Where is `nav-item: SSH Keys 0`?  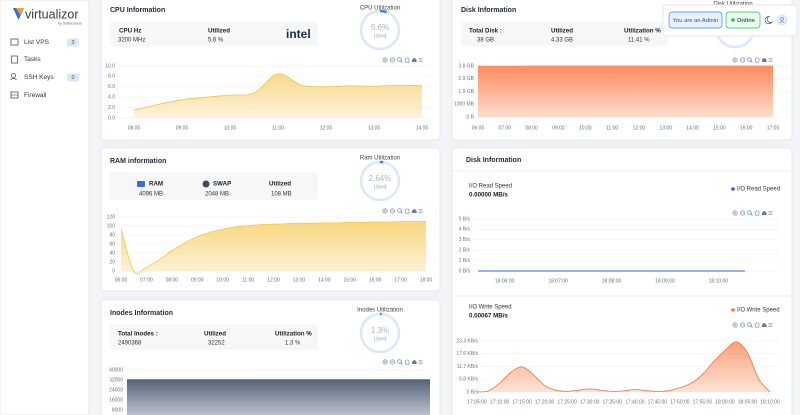 nav-item: SSH Keys 0 is located at coordinates (45, 77).